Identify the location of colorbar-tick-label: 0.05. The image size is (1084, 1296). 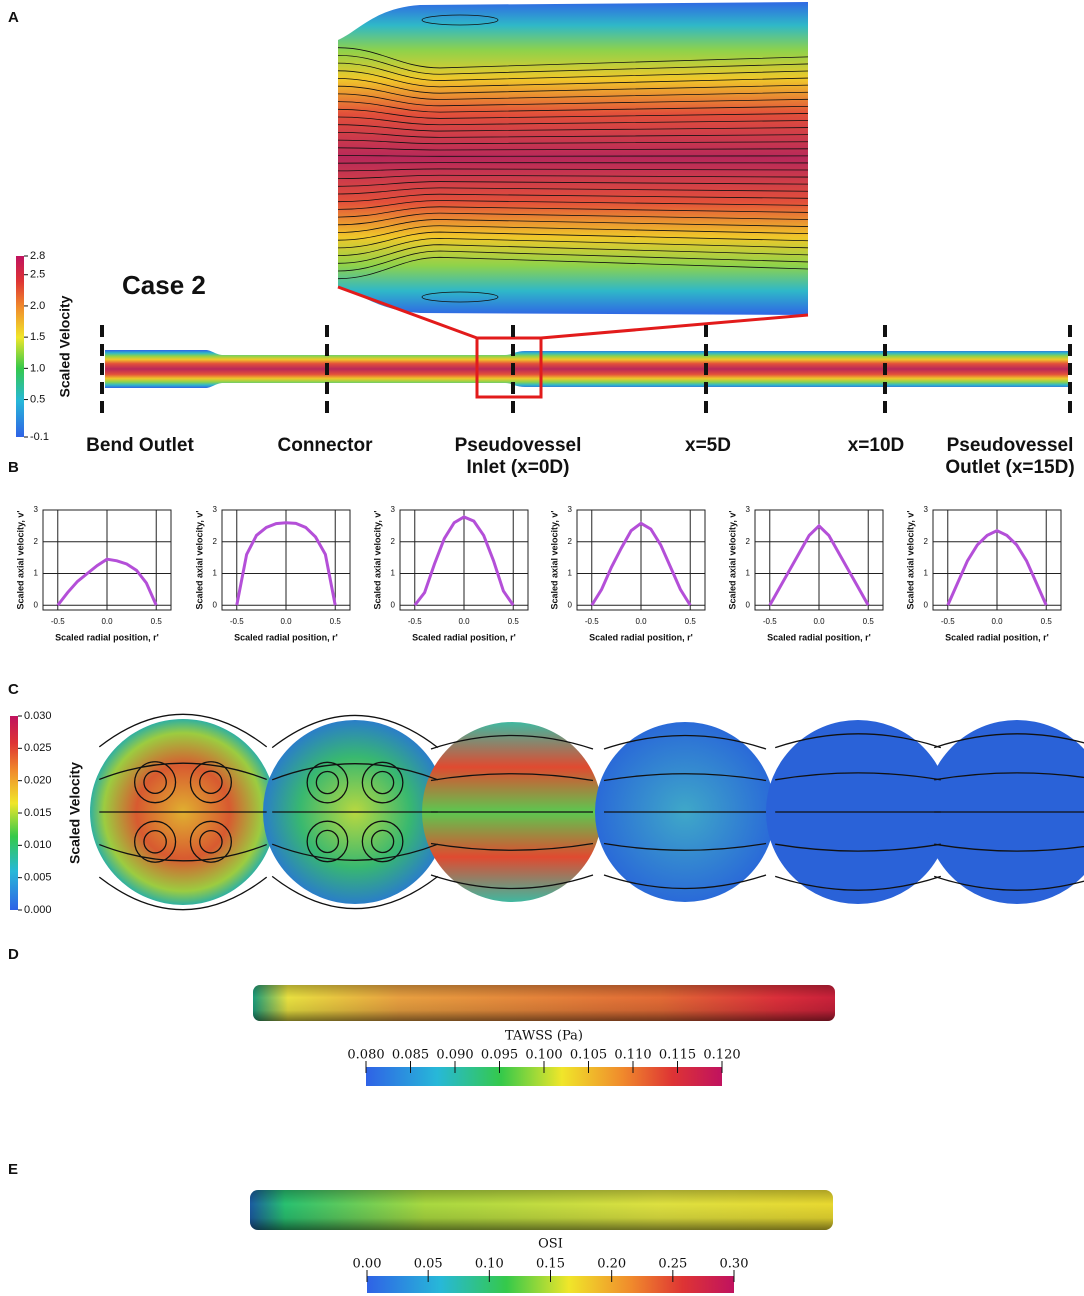
(428, 1264).